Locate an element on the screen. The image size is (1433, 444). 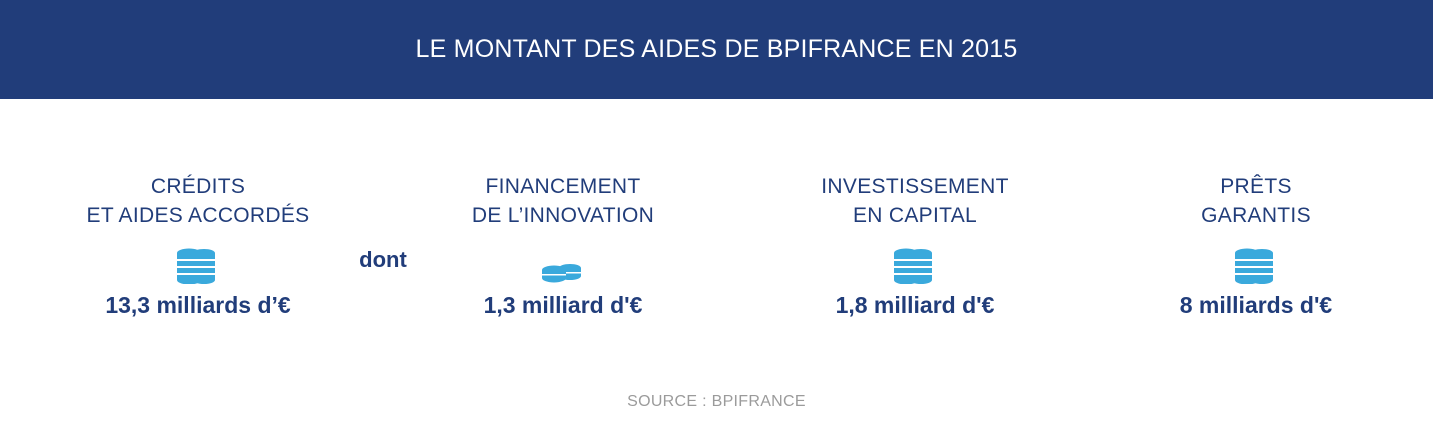
coins-small-icon is located at coordinates (561, 273).